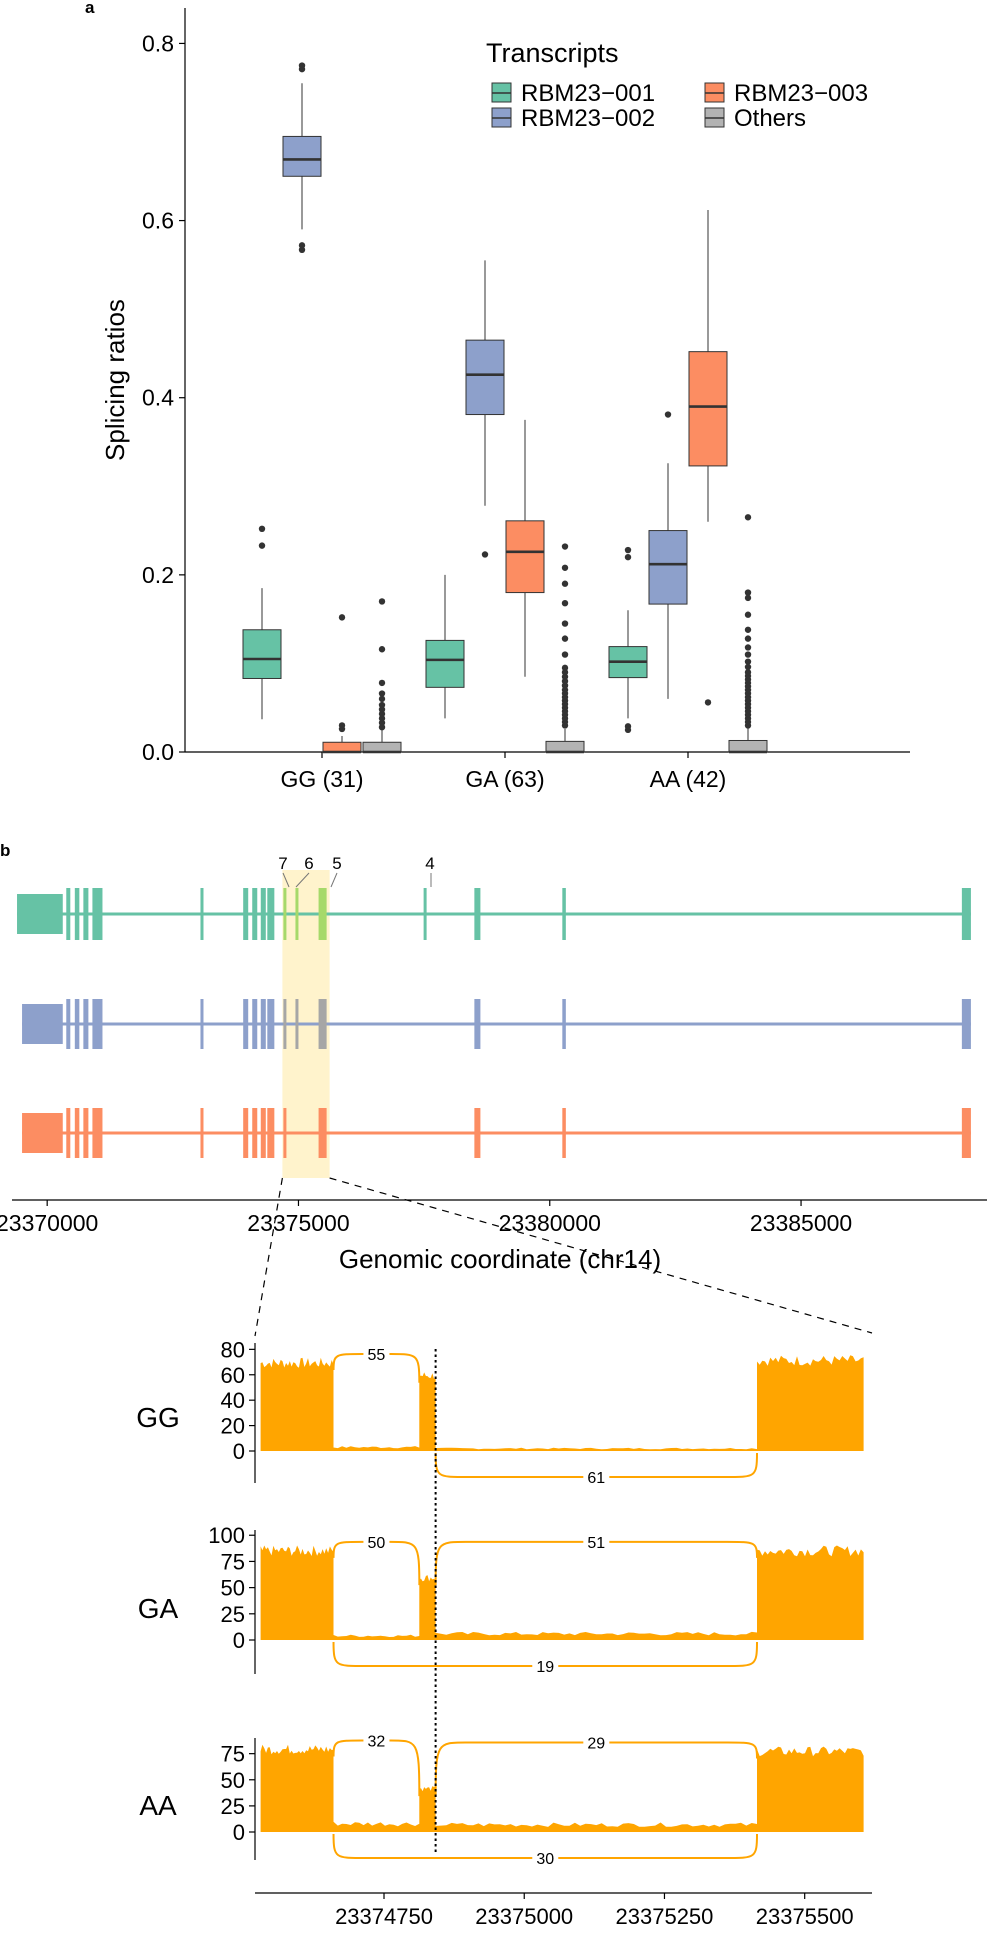 This screenshot has height=1936, width=1000. What do you see at coordinates (298, 1223) in the screenshot?
I see `x-tick-label: 23375000` at bounding box center [298, 1223].